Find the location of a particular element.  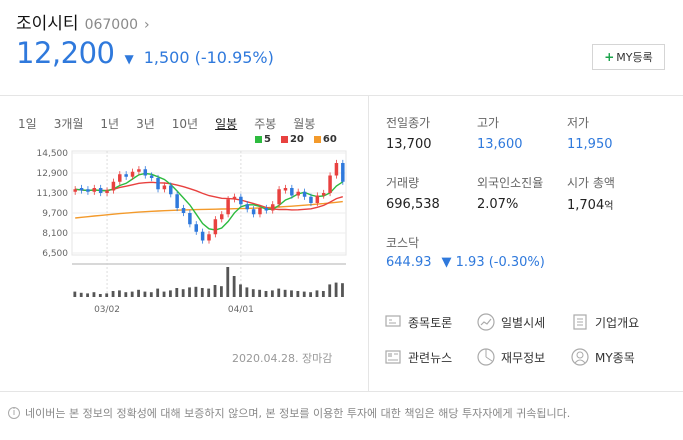

stat-value: 11,950 is located at coordinates (590, 144).